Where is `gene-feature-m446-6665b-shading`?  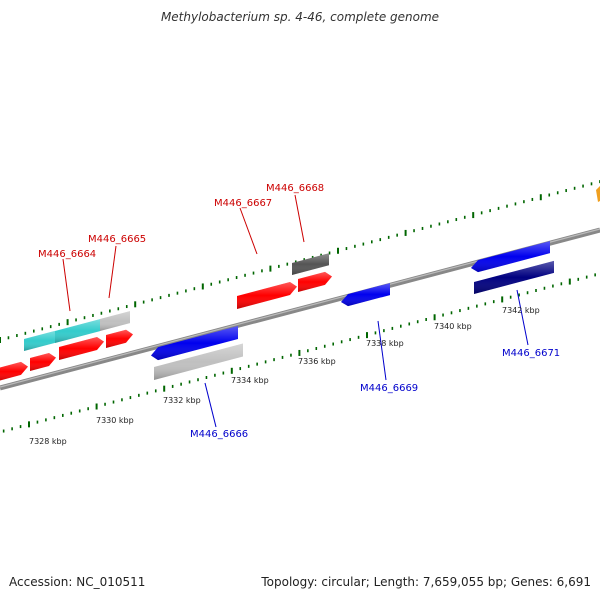 gene-feature-m446-6665b-shading is located at coordinates (119, 338).